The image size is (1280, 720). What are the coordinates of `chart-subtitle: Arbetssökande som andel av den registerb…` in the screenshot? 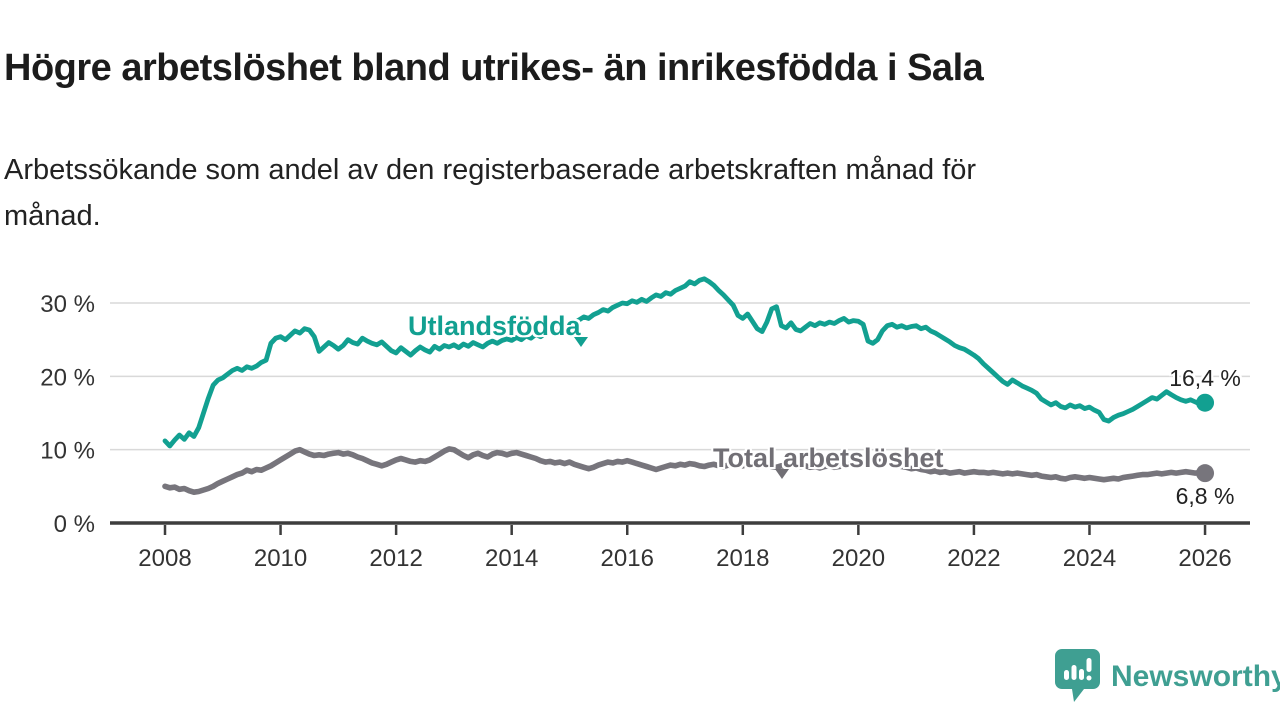 It's located at (604, 193).